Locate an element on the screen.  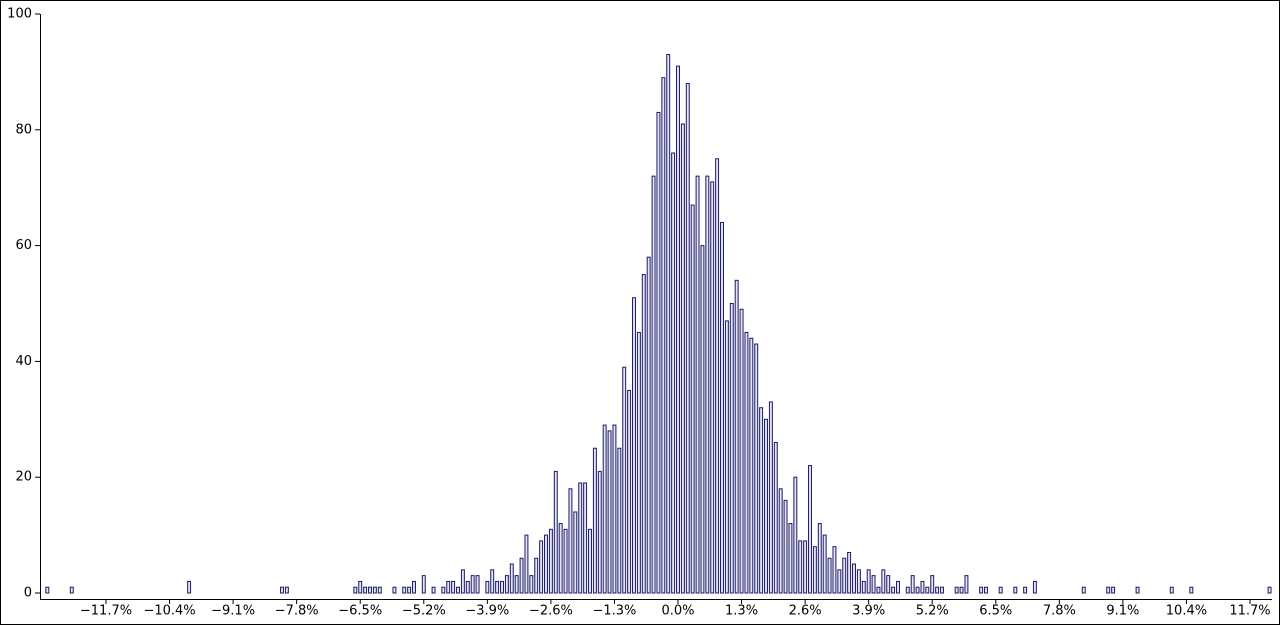
x-tick-label: −9.1% is located at coordinates (233, 611).